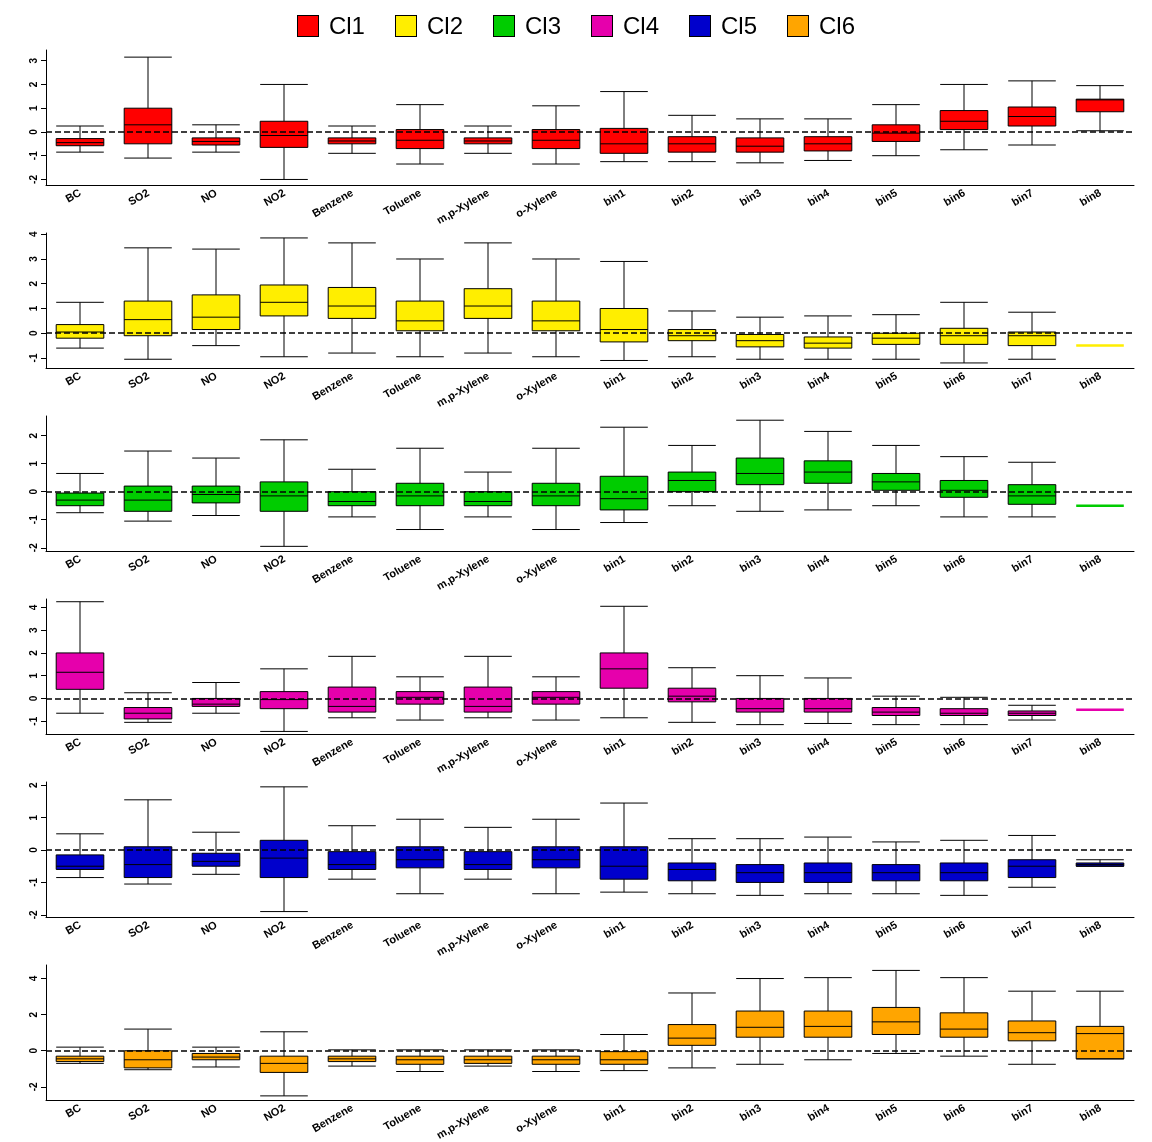 The height and width of the screenshot is (1142, 1152). I want to click on legend-label: Cl2, so click(444, 26).